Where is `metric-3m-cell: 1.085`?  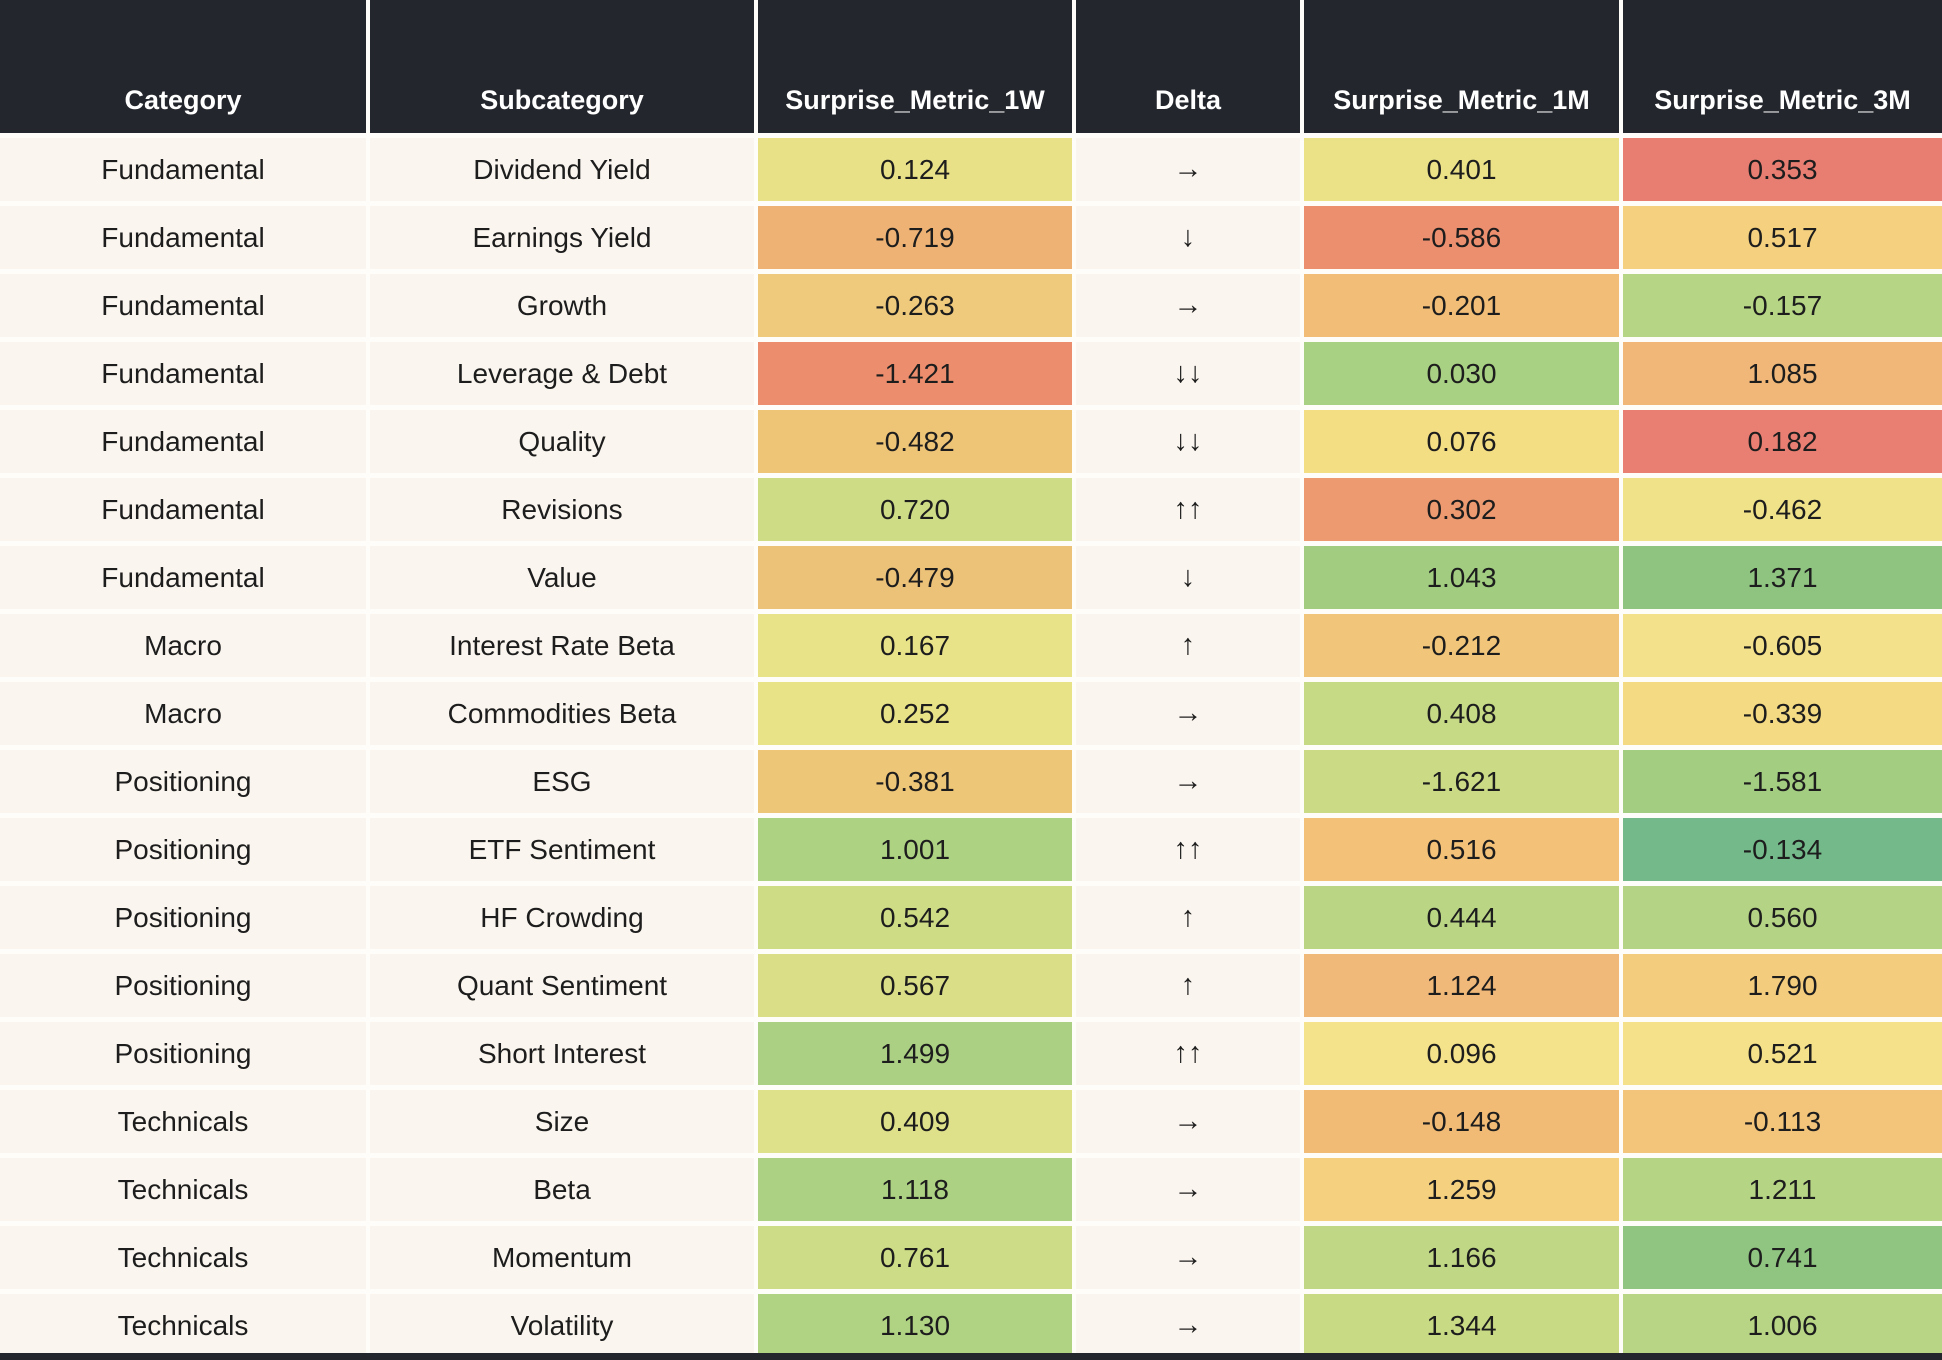
metric-3m-cell: 1.085 is located at coordinates (1782, 373).